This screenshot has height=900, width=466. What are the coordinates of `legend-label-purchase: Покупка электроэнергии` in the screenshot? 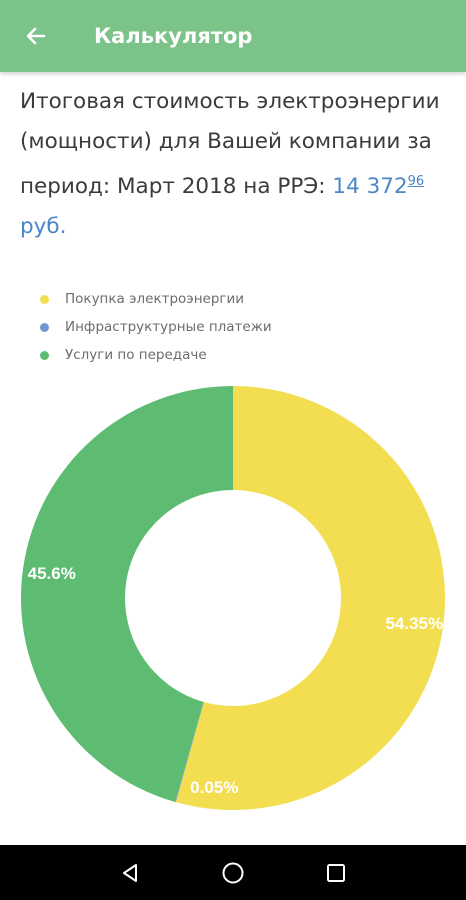 It's located at (155, 299).